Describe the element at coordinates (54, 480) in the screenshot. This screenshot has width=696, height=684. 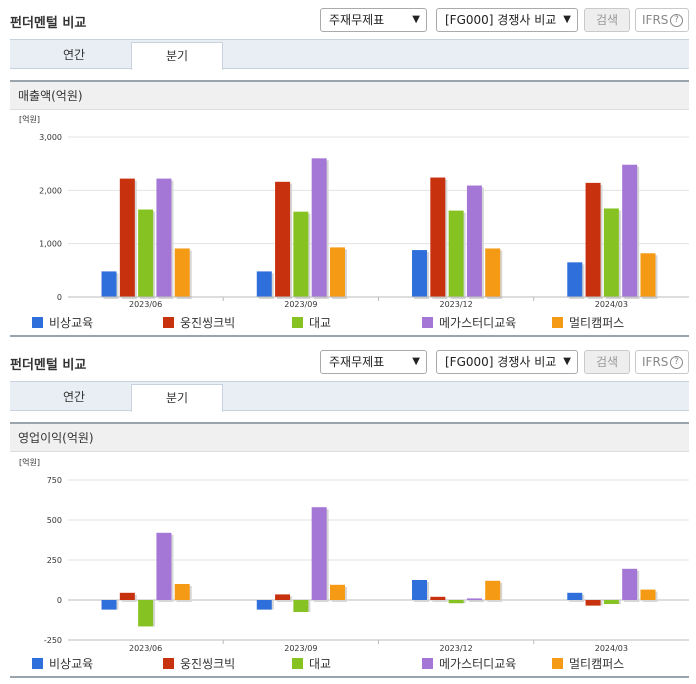
I see `y-tick-label: 750` at that location.